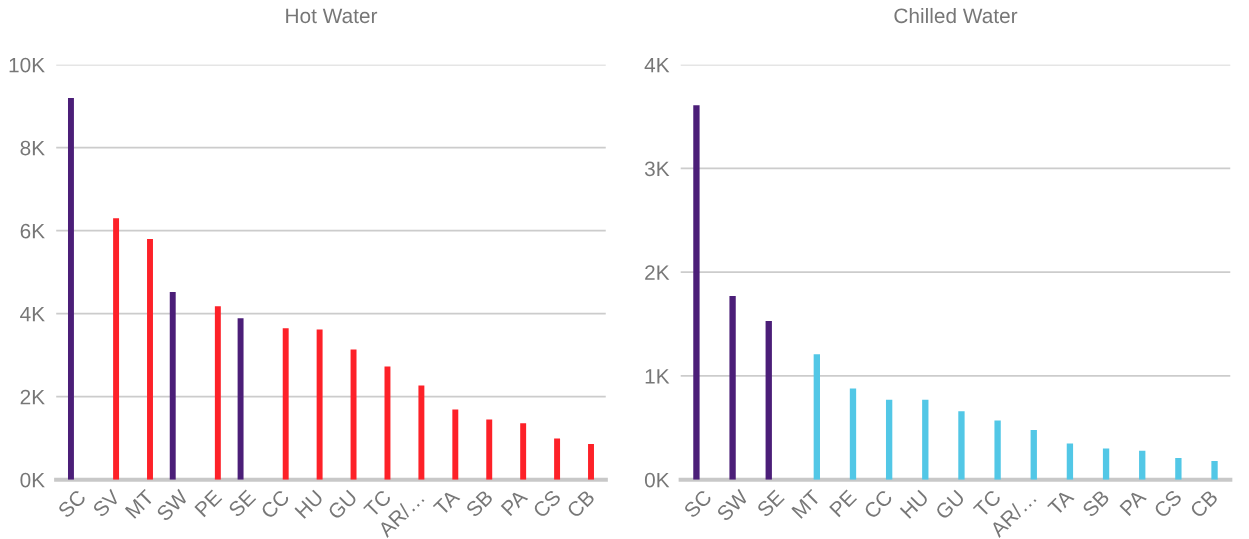 This screenshot has width=1249, height=539. I want to click on y-tick-label: 3K, so click(657, 169).